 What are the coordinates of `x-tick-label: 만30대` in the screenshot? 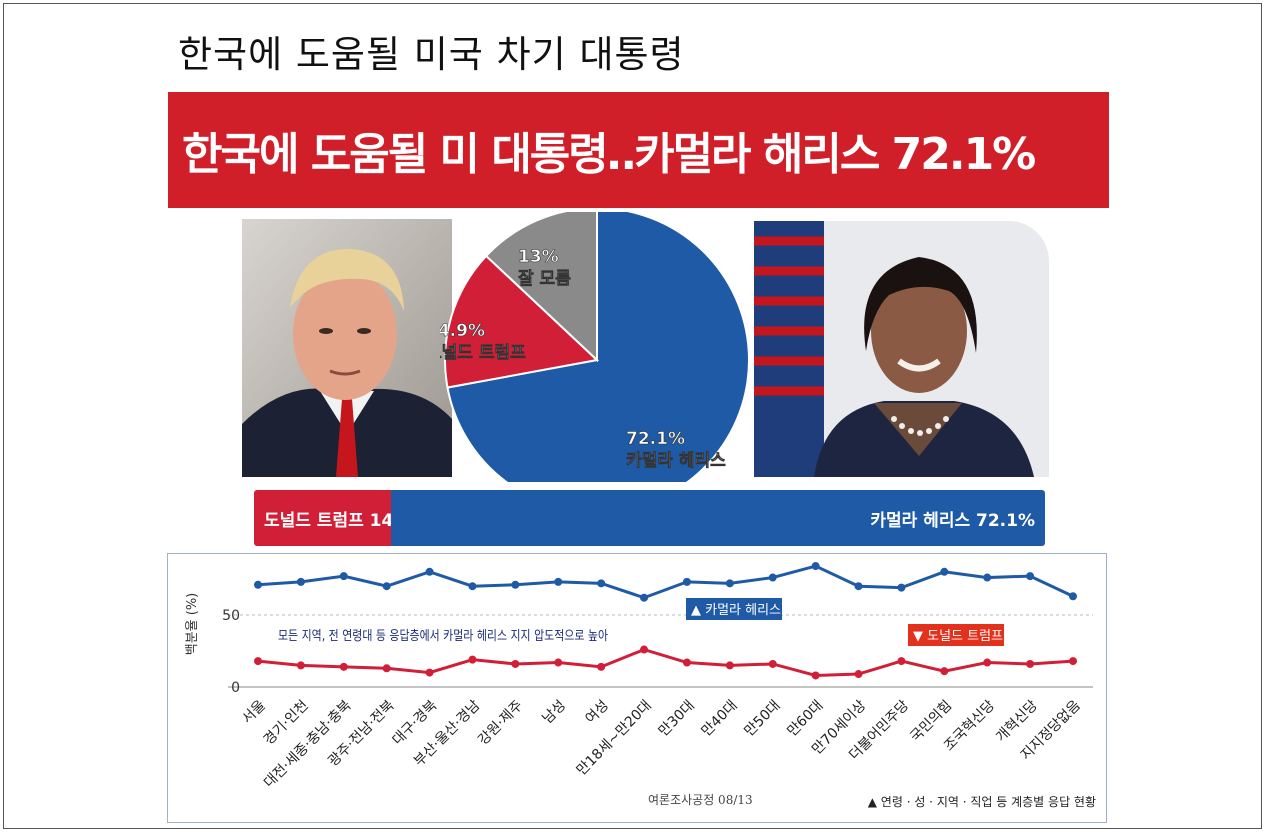 It's located at (677, 719).